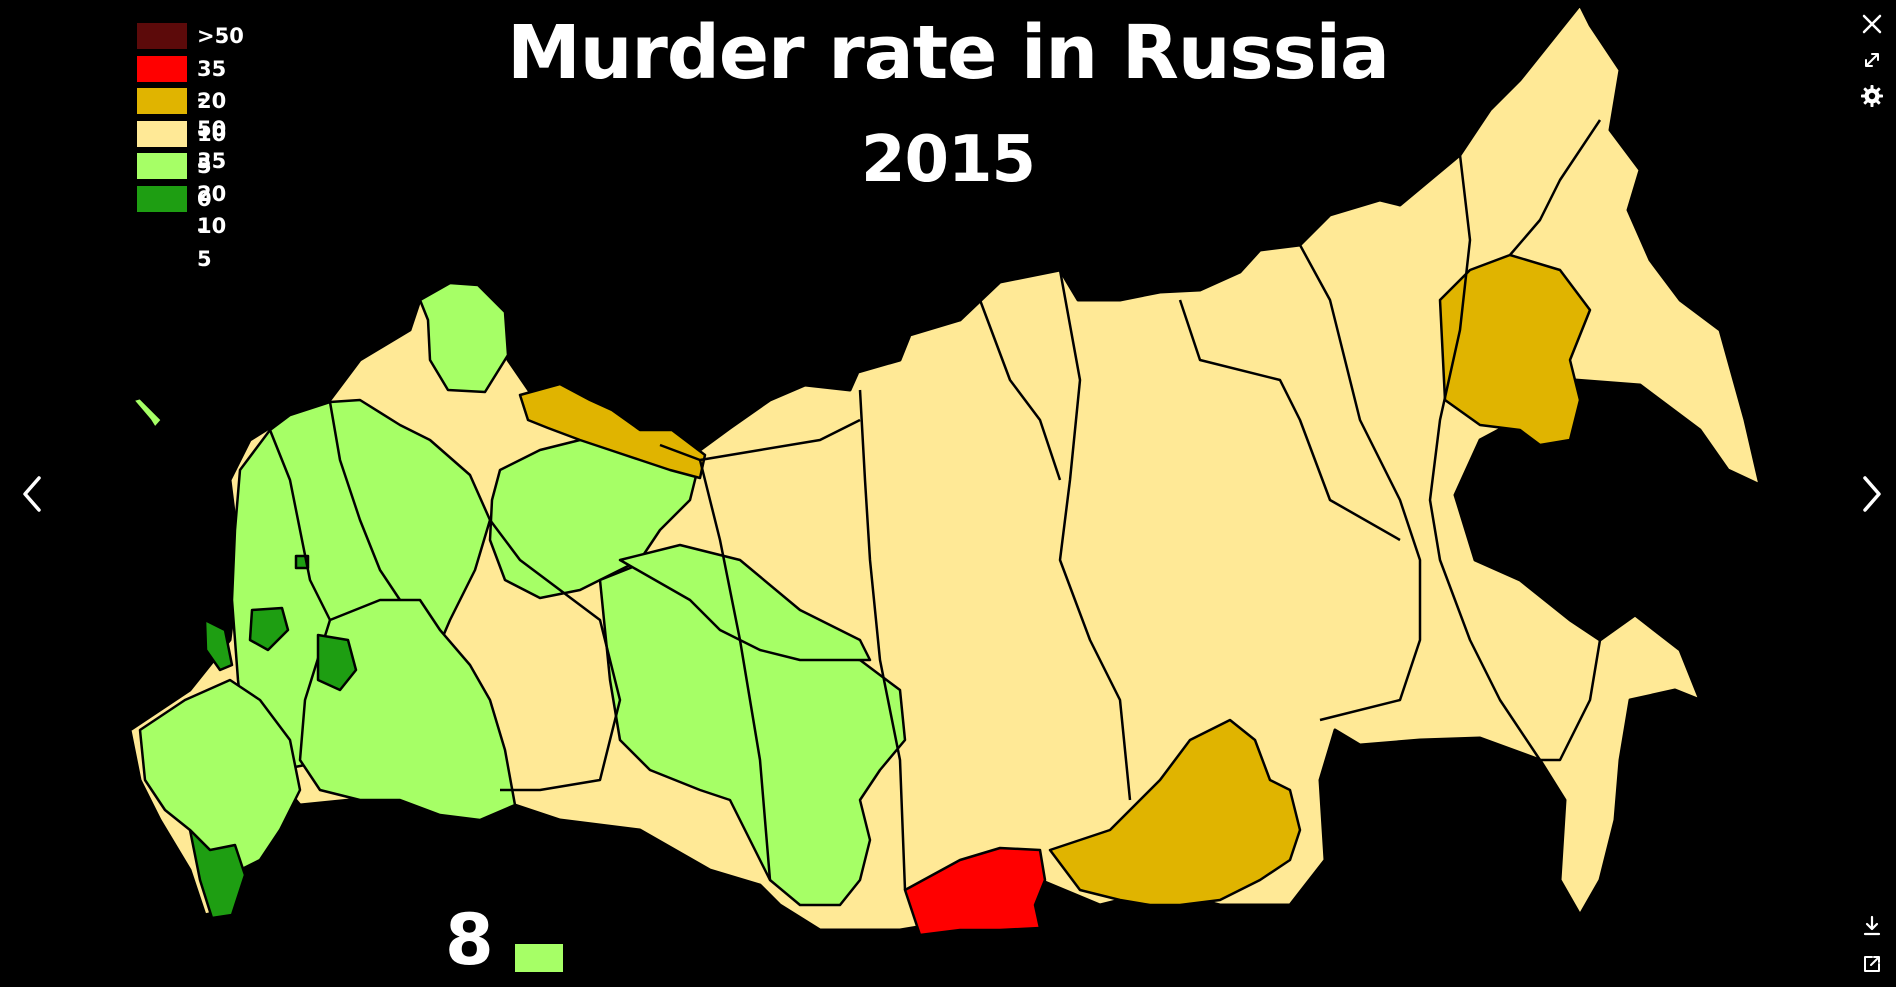 This screenshot has width=1896, height=987. I want to click on gear-icon, so click(1872, 96).